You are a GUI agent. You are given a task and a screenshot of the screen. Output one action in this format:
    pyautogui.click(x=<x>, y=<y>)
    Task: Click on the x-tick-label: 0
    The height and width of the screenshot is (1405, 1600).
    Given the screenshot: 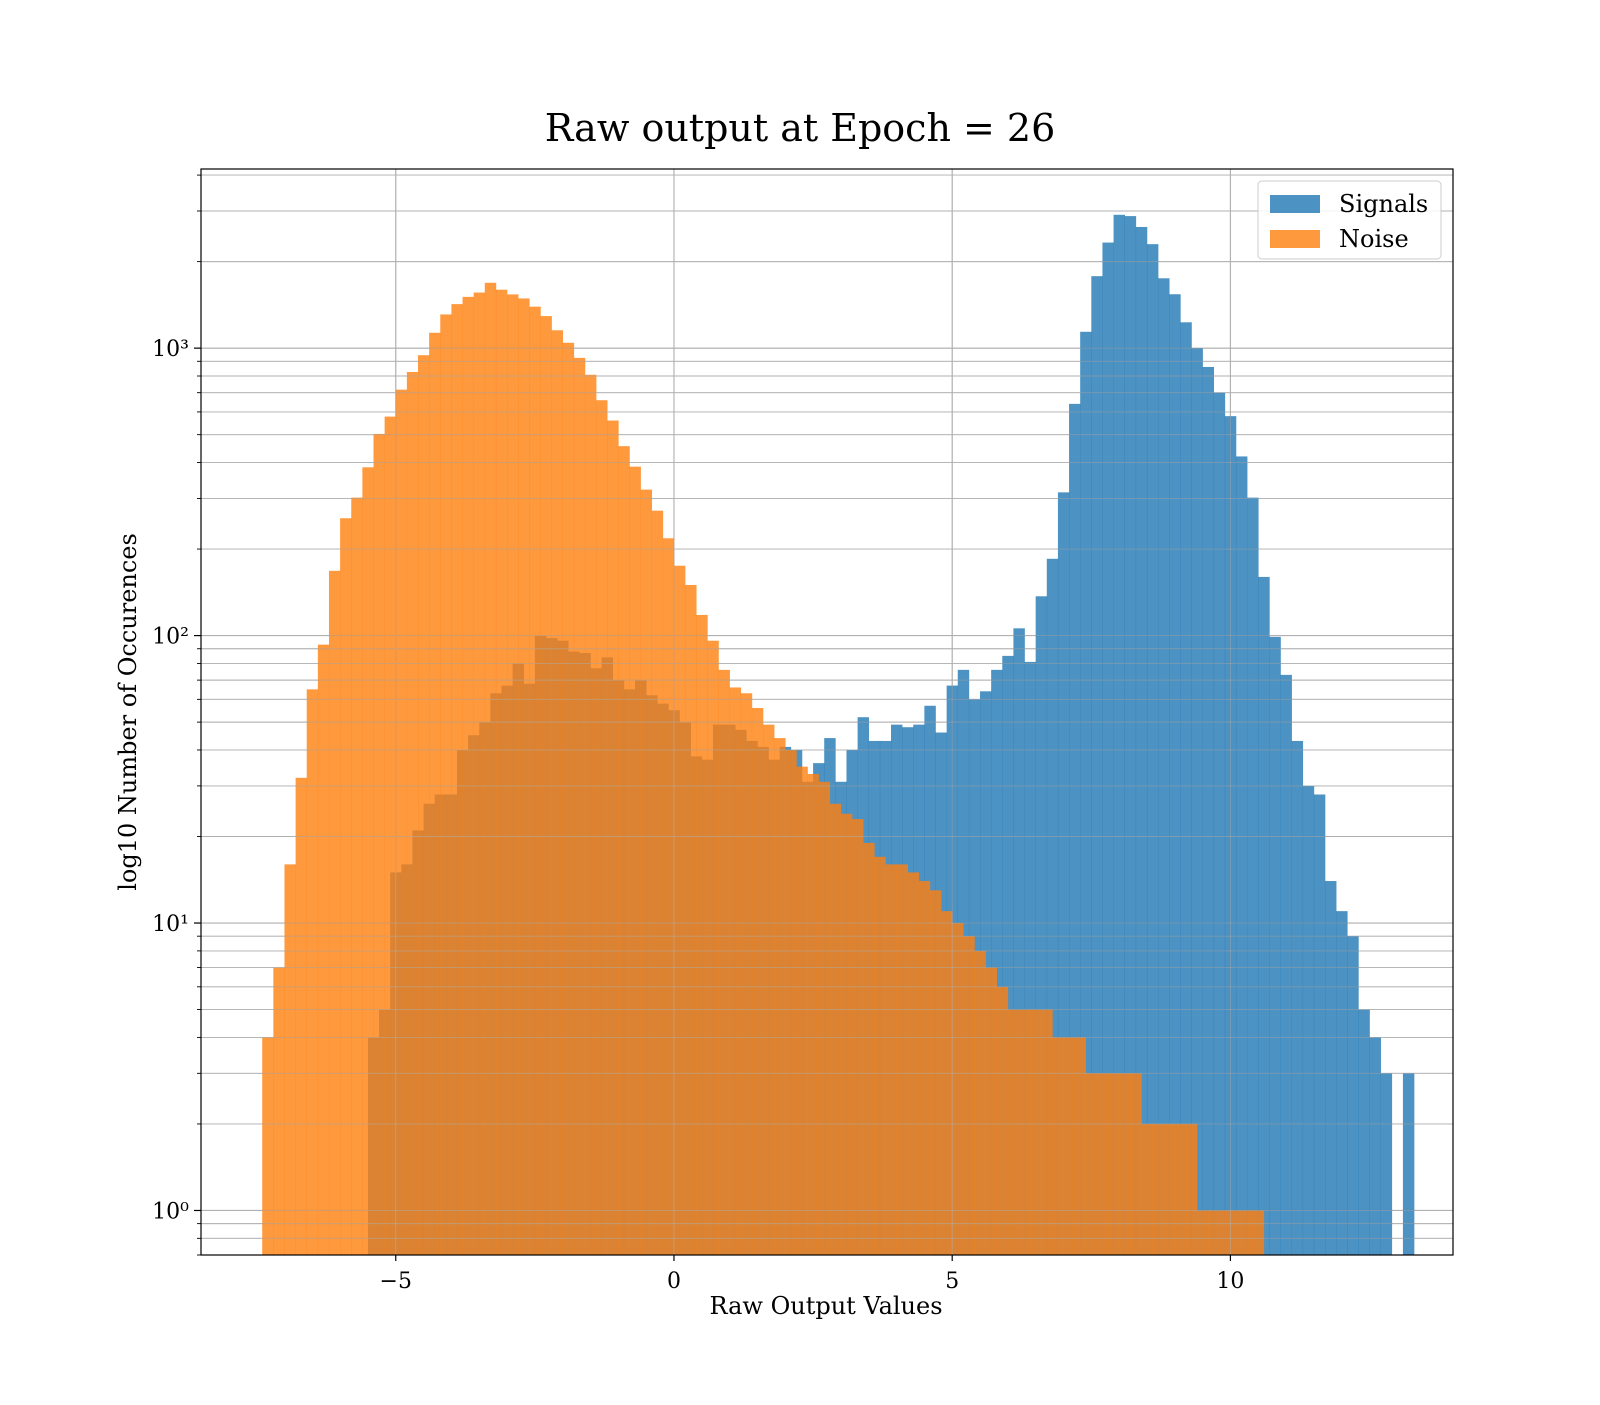 What is the action you would take?
    pyautogui.click(x=674, y=1281)
    